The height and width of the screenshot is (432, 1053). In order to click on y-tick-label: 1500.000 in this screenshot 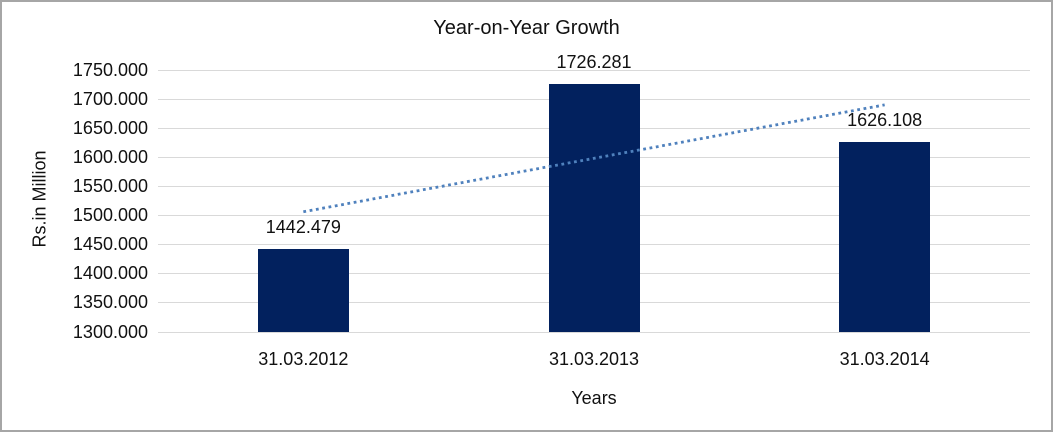, I will do `click(110, 215)`.